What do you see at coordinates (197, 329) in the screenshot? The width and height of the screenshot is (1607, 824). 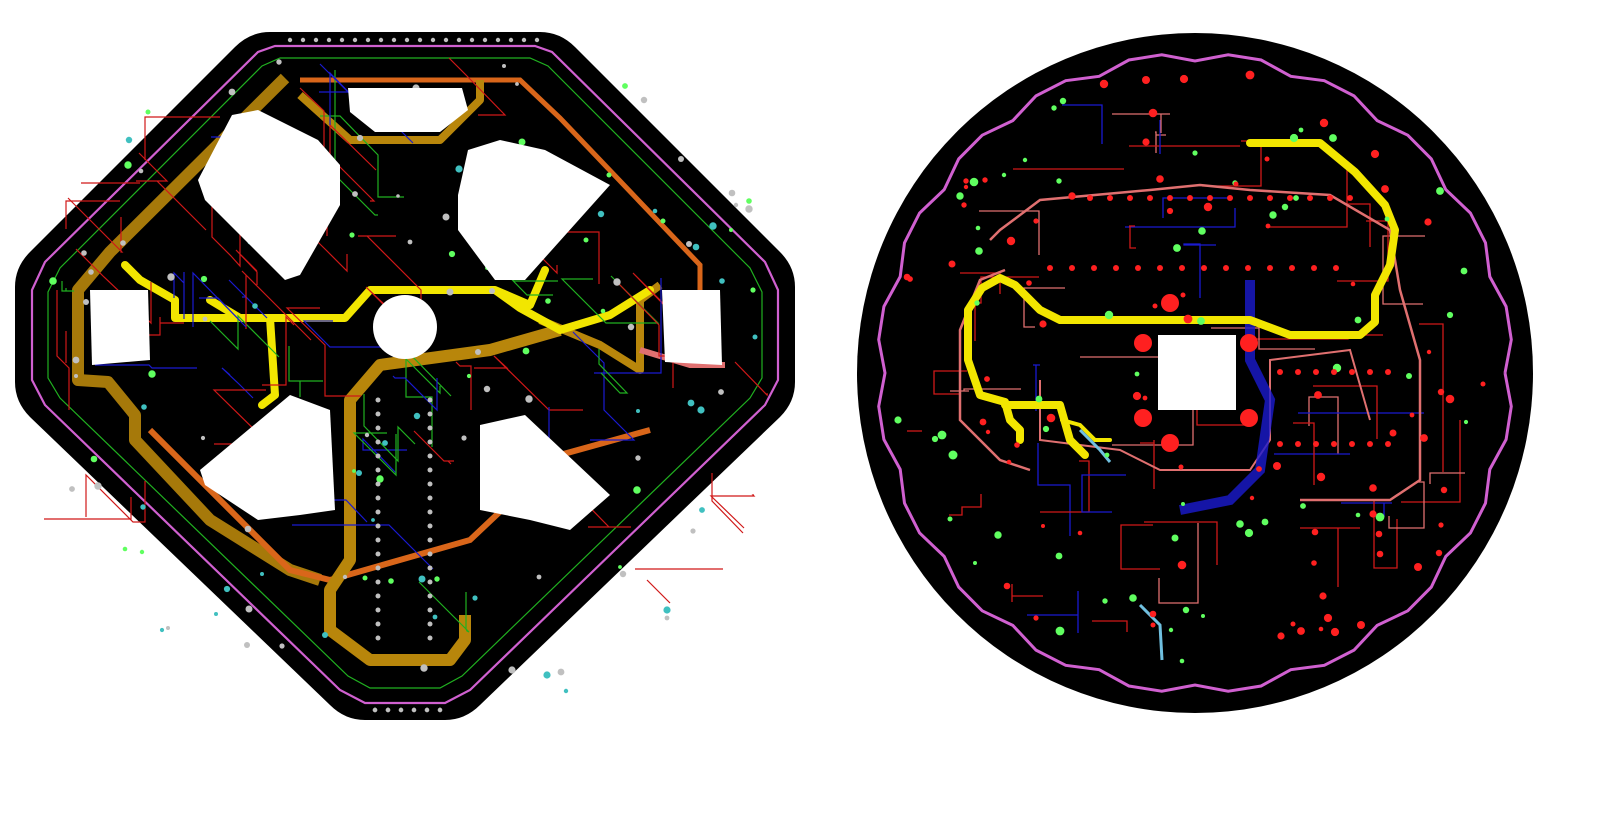 I see `octagon-bronze-trace-ring` at bounding box center [197, 329].